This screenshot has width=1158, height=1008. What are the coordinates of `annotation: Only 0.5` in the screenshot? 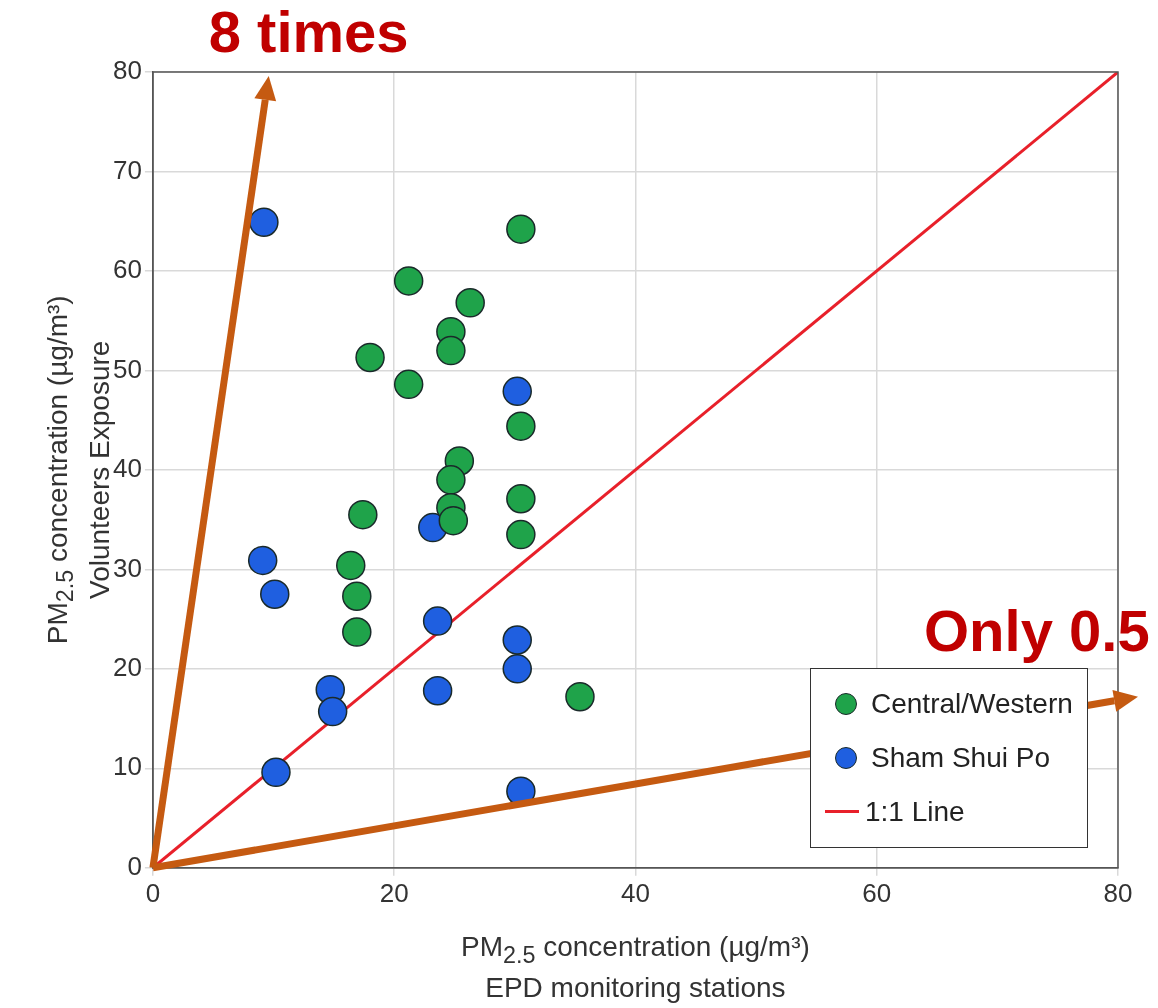 It's located at (1037, 630).